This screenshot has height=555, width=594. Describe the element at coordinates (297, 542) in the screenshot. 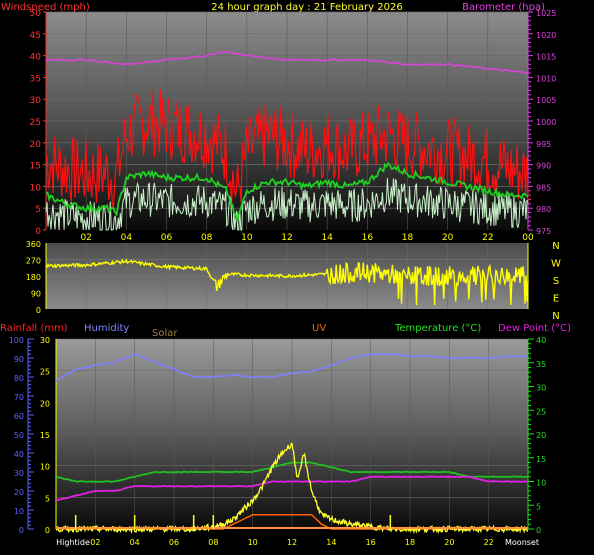

I see `climate-panel-x-labels: Hightide 02 04 06 08 10 12 14 16 18 20 22 Moonset` at that location.